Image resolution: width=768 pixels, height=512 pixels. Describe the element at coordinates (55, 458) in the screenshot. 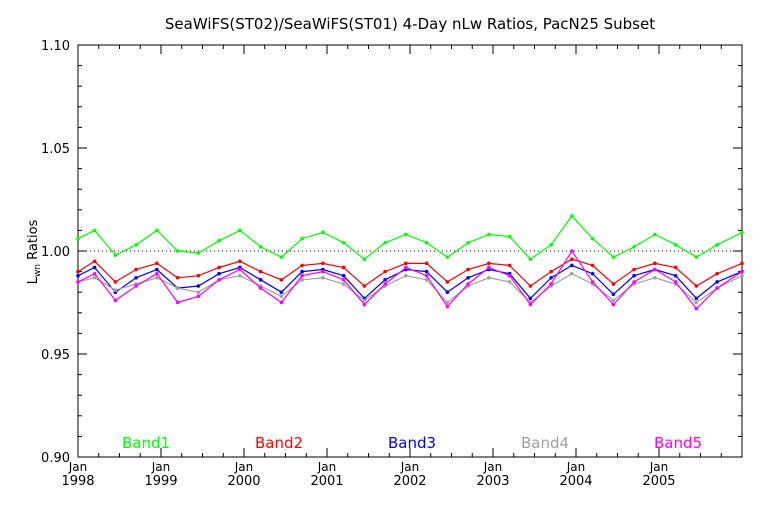

I see `y-tick-label: 0.90` at that location.